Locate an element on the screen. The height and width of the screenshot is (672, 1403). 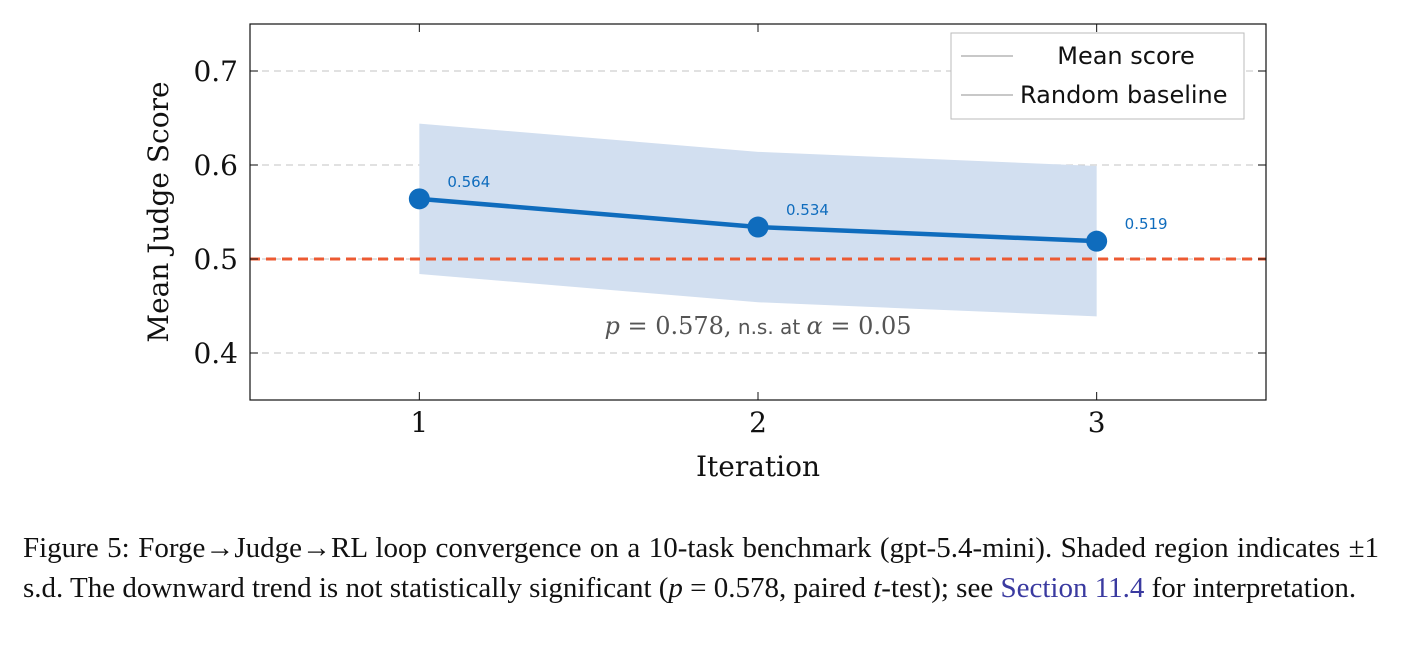
series-layer: 0.564 0.534 0.519 is located at coordinates (788, 212).